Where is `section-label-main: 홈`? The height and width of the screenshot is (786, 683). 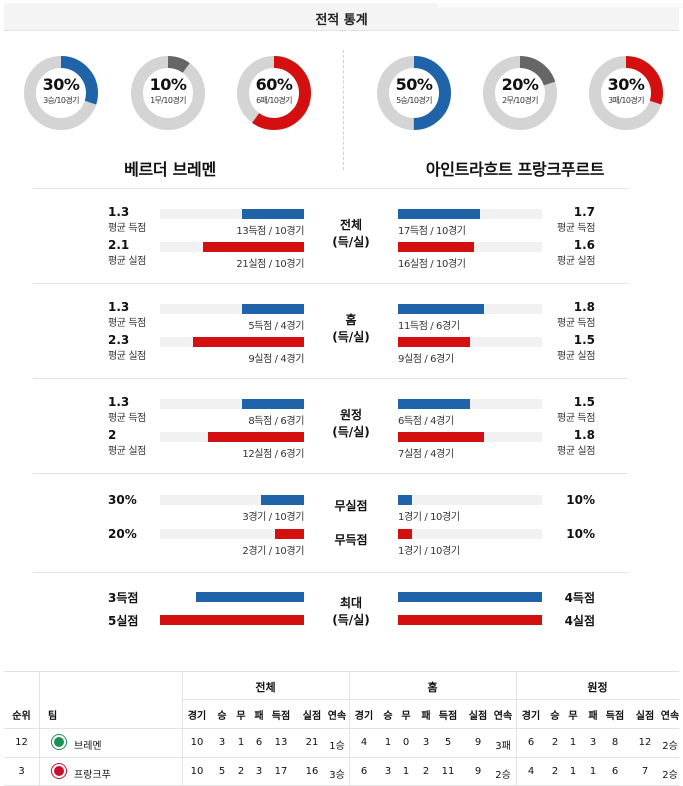
section-label-main: 홈 is located at coordinates (351, 320).